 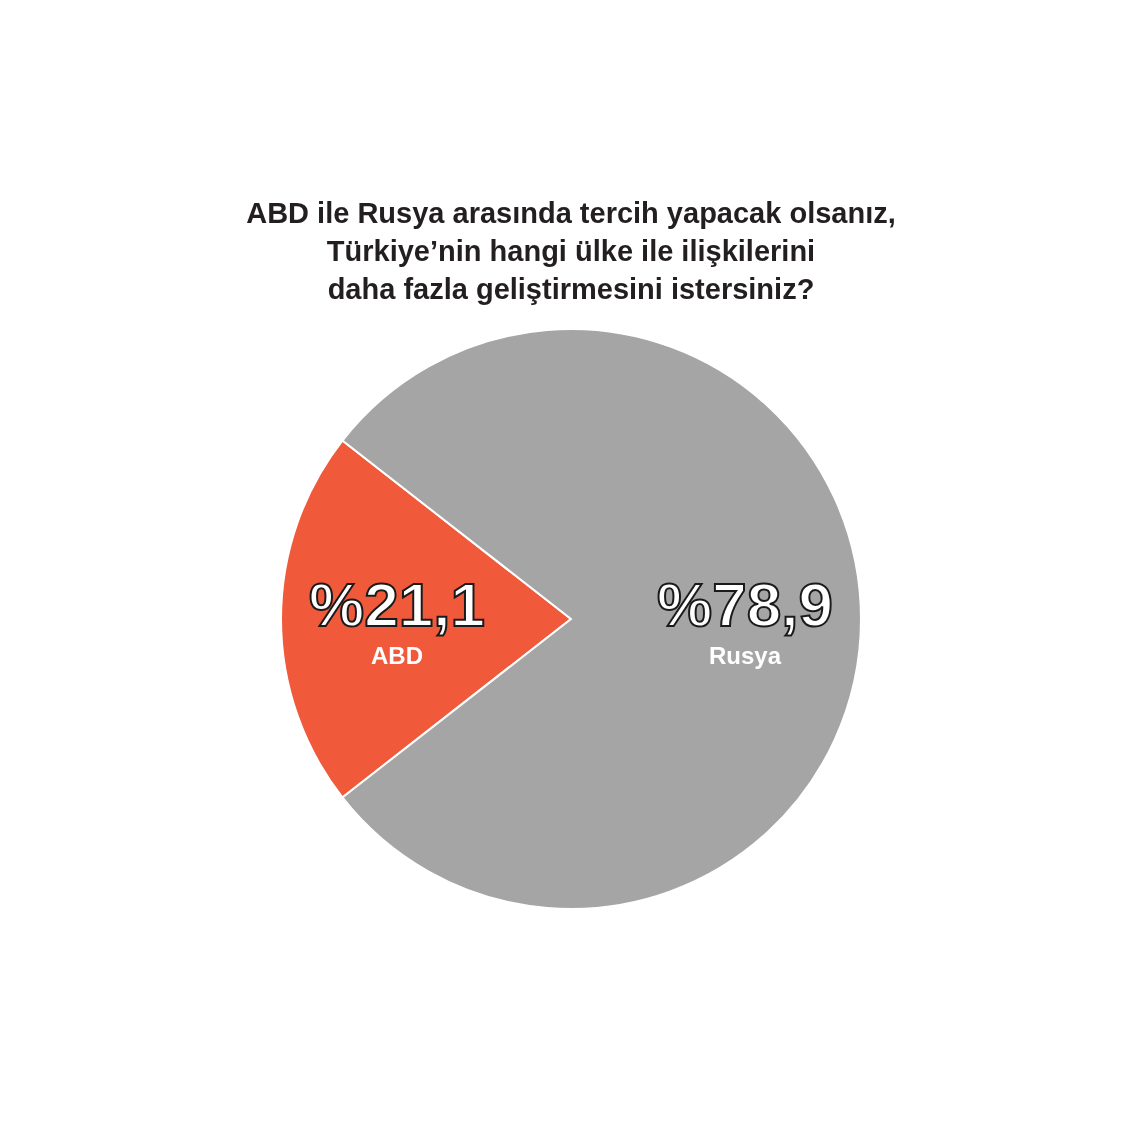 What do you see at coordinates (745, 655) in the screenshot?
I see `slice-label: Rusya` at bounding box center [745, 655].